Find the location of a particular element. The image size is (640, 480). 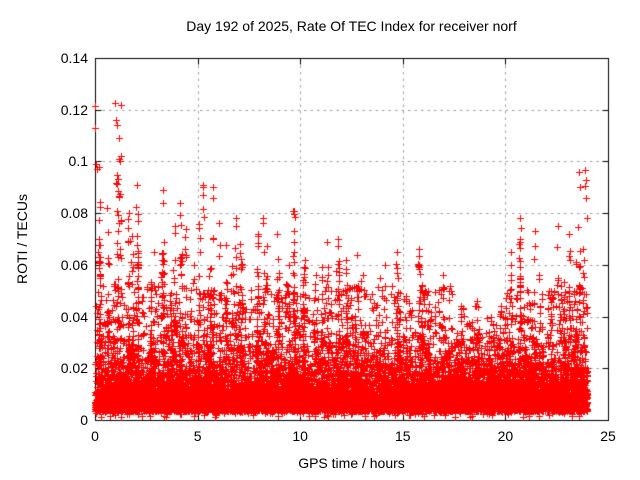

y-tick-label: 0 is located at coordinates (84, 420).